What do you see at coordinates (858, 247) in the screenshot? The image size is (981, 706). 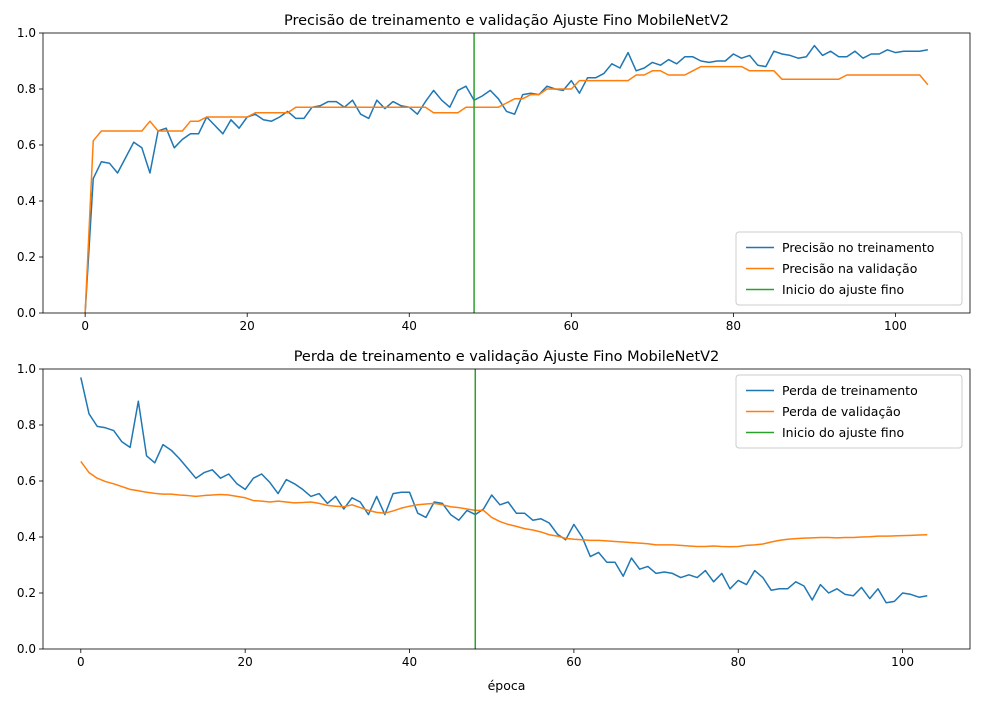 I see `legend-label: Precisão no treinamento` at bounding box center [858, 247].